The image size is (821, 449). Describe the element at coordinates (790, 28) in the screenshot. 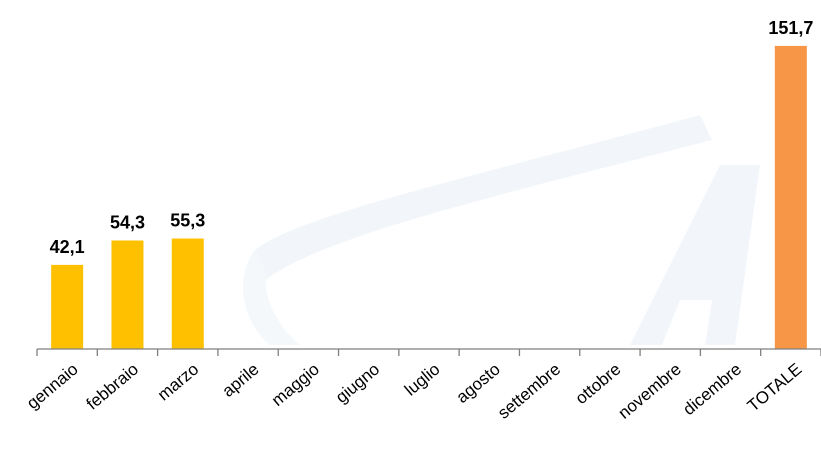

I see `value-label-totale: 151,7` at that location.